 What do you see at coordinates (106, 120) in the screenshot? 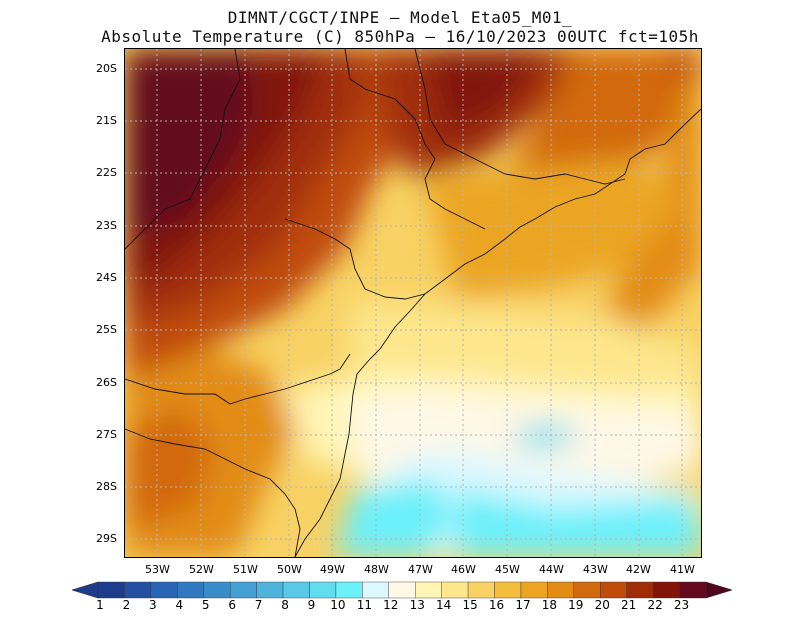
I see `lat-label: 21S` at bounding box center [106, 120].